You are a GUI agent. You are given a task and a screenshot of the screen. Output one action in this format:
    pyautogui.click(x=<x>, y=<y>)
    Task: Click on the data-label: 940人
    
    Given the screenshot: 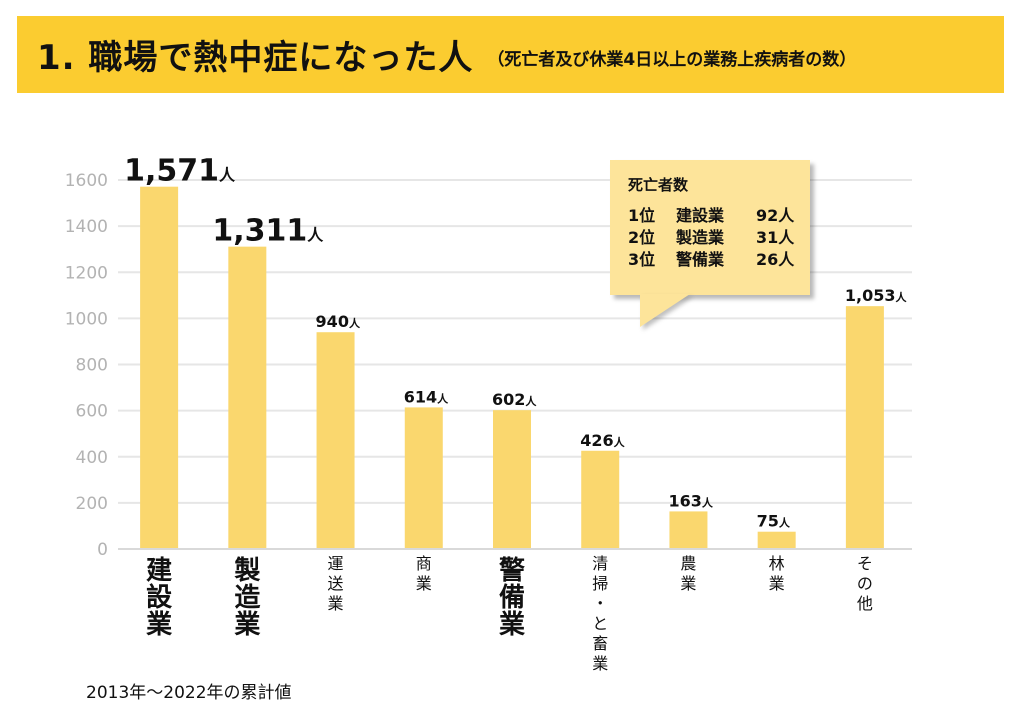 What is the action you would take?
    pyautogui.click(x=338, y=321)
    